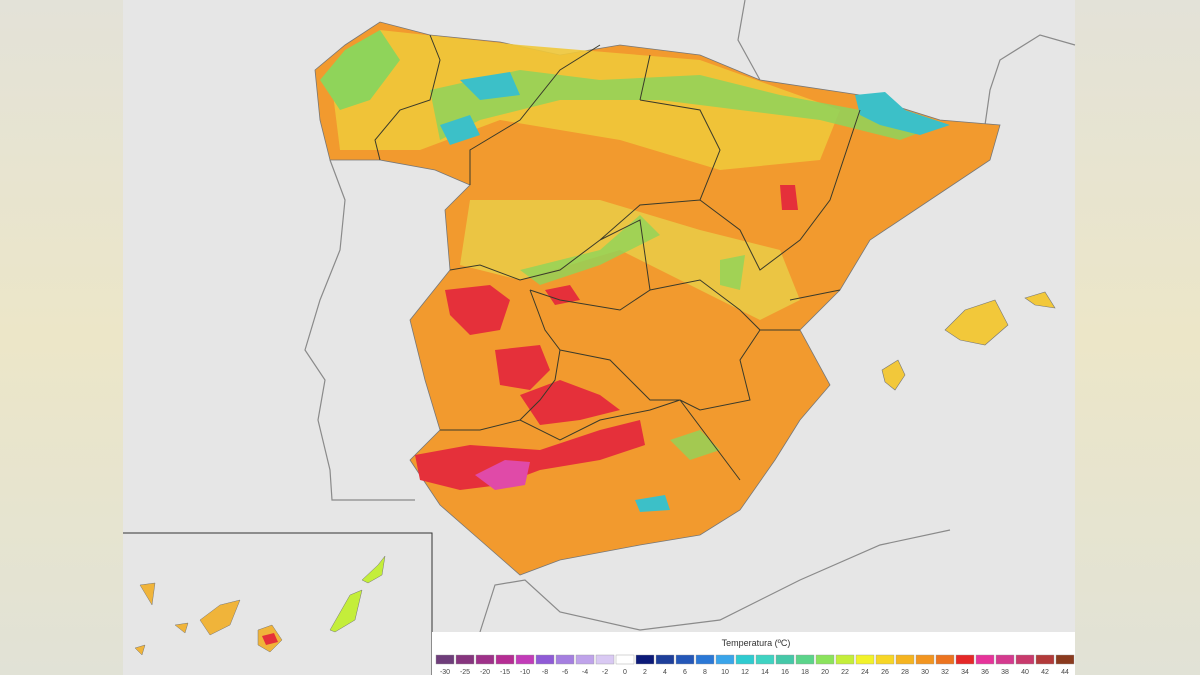  What do you see at coordinates (270, 639) in the screenshot?
I see `canary-hot` at bounding box center [270, 639].